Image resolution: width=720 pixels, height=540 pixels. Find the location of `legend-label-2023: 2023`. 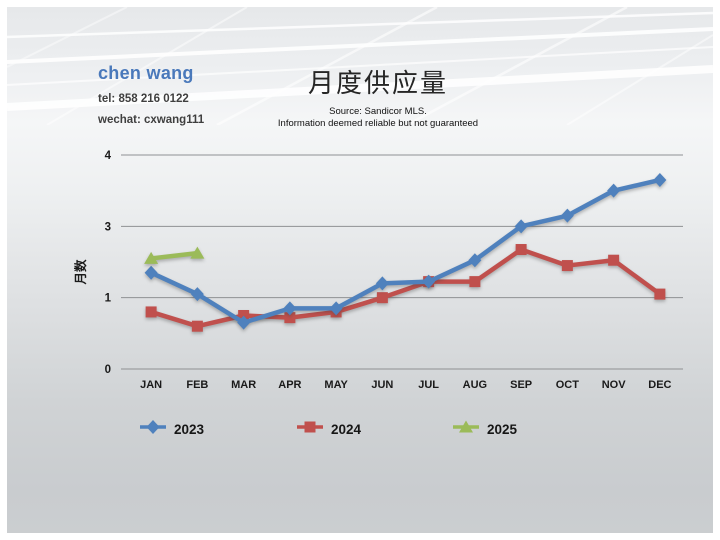

legend-label-2023: 2023 is located at coordinates (189, 429).